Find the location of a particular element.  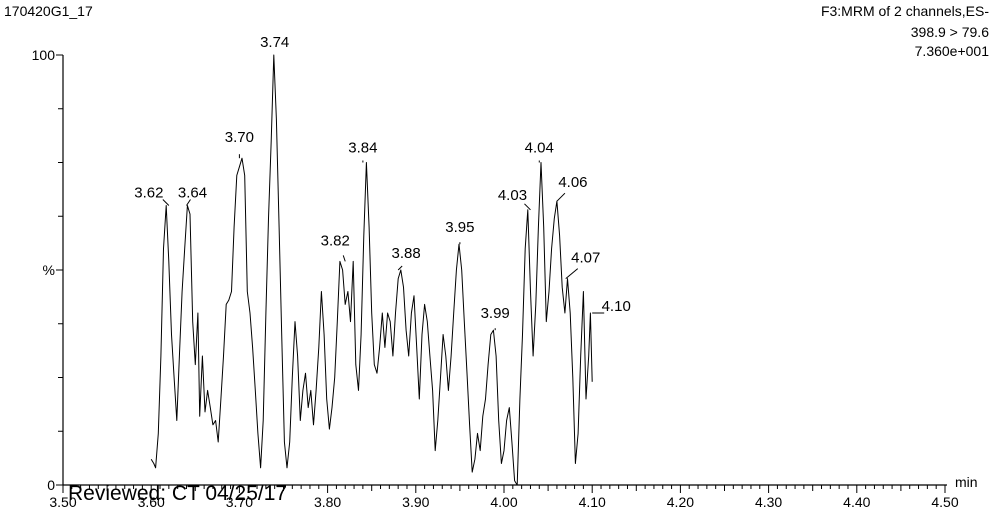

x-tick-label: 4.50 is located at coordinates (944, 502).